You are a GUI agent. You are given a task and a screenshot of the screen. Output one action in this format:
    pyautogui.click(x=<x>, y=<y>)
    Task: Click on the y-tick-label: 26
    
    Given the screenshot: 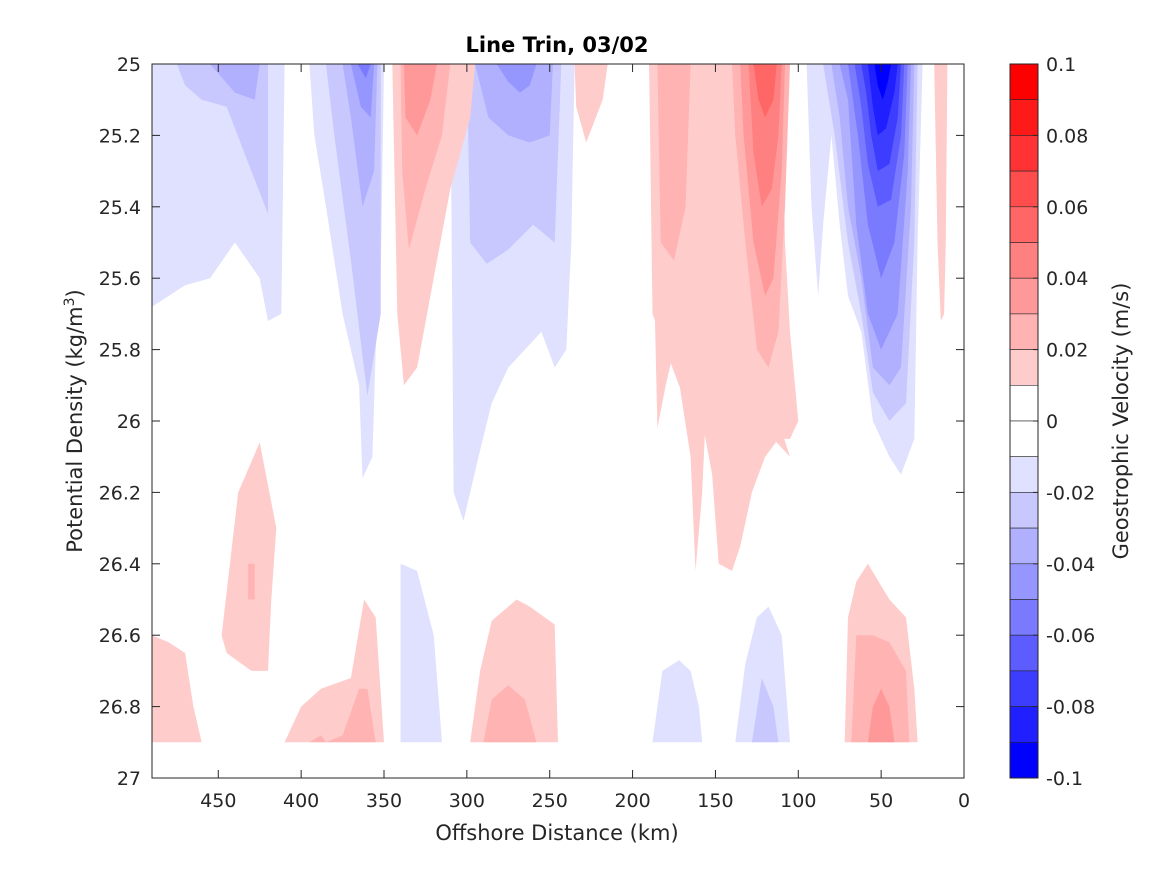 What is the action you would take?
    pyautogui.click(x=129, y=422)
    